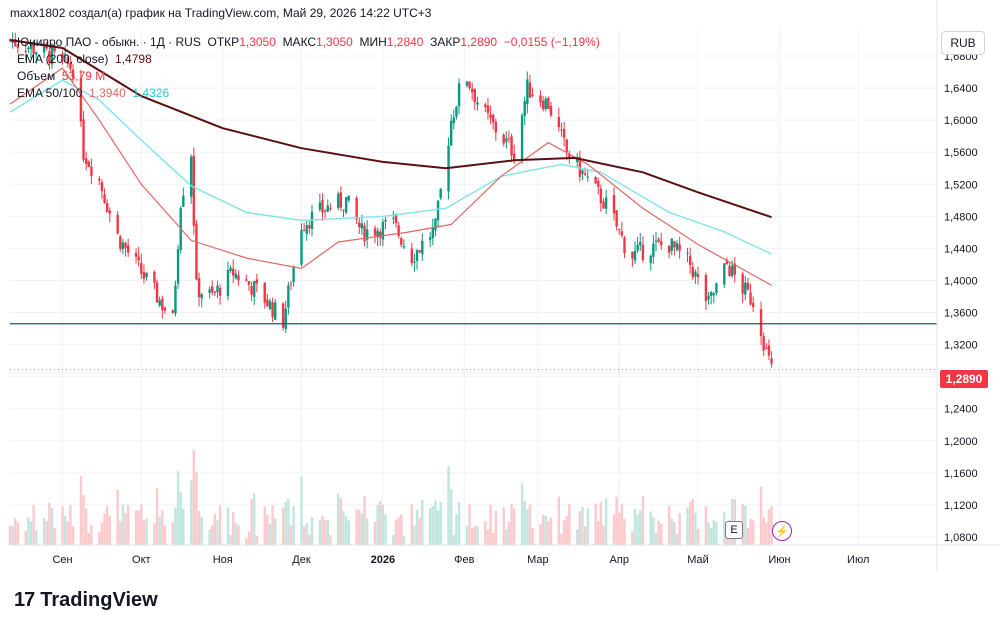 The image size is (1000, 629). Describe the element at coordinates (405, 42) in the screenshot. I see `low-value: 1,2840` at that location.